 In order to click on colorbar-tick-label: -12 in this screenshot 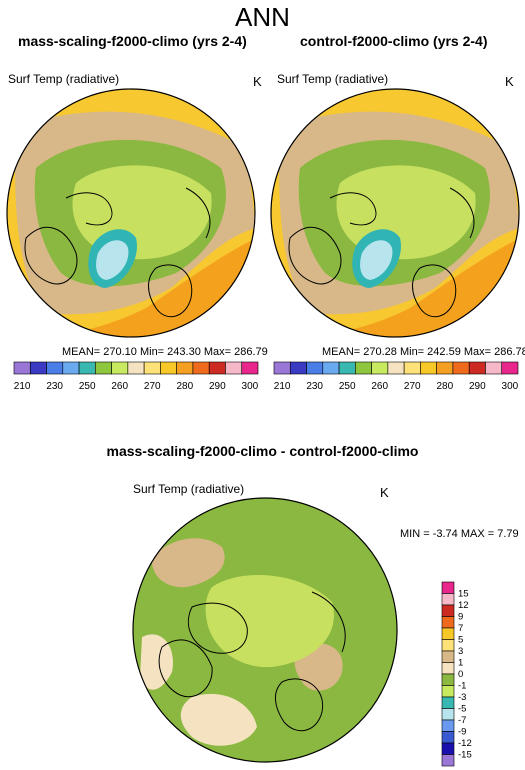, I will do `click(465, 743)`.